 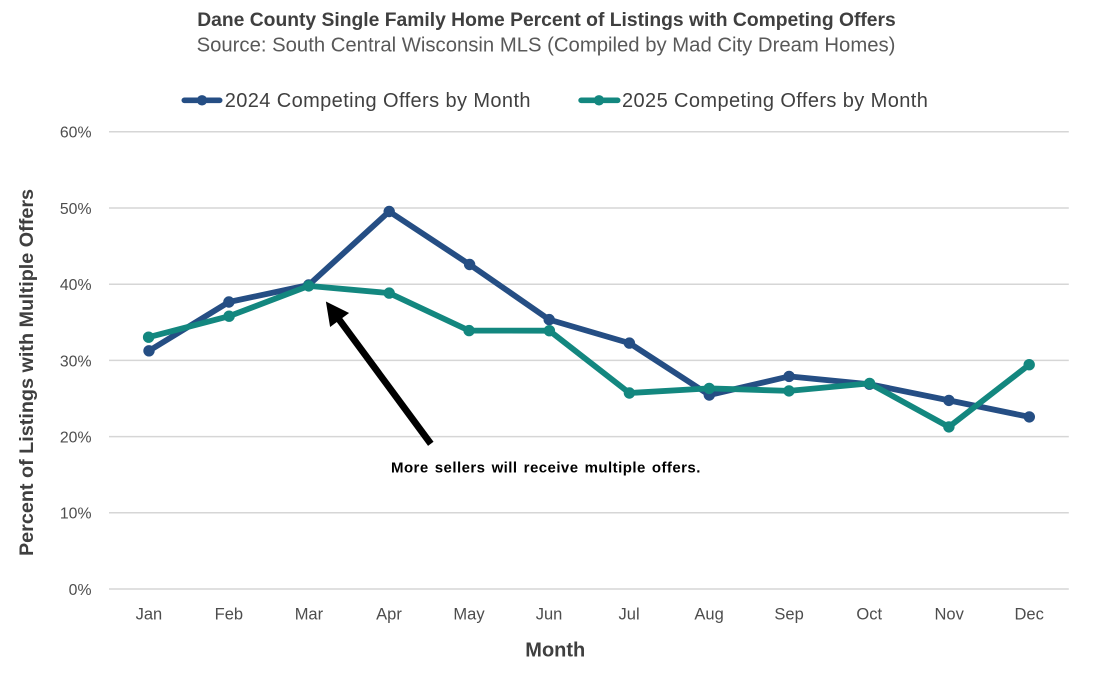 I want to click on svg-text: Aug, so click(x=708, y=614).